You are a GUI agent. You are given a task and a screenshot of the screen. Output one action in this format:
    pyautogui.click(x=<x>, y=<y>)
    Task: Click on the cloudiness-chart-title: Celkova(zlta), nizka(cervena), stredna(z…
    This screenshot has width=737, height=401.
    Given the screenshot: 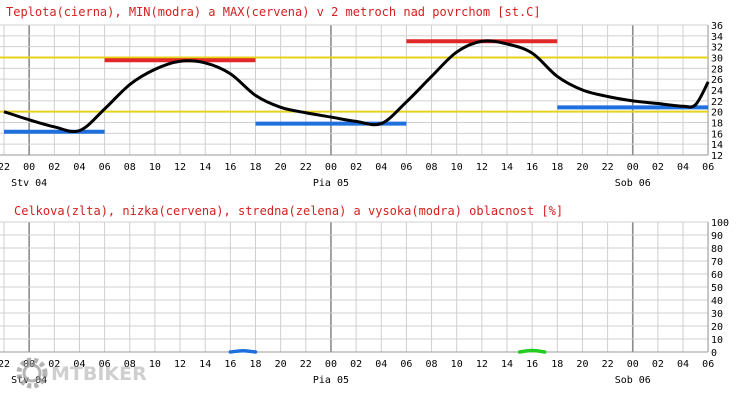 What is the action you would take?
    pyautogui.click(x=288, y=211)
    